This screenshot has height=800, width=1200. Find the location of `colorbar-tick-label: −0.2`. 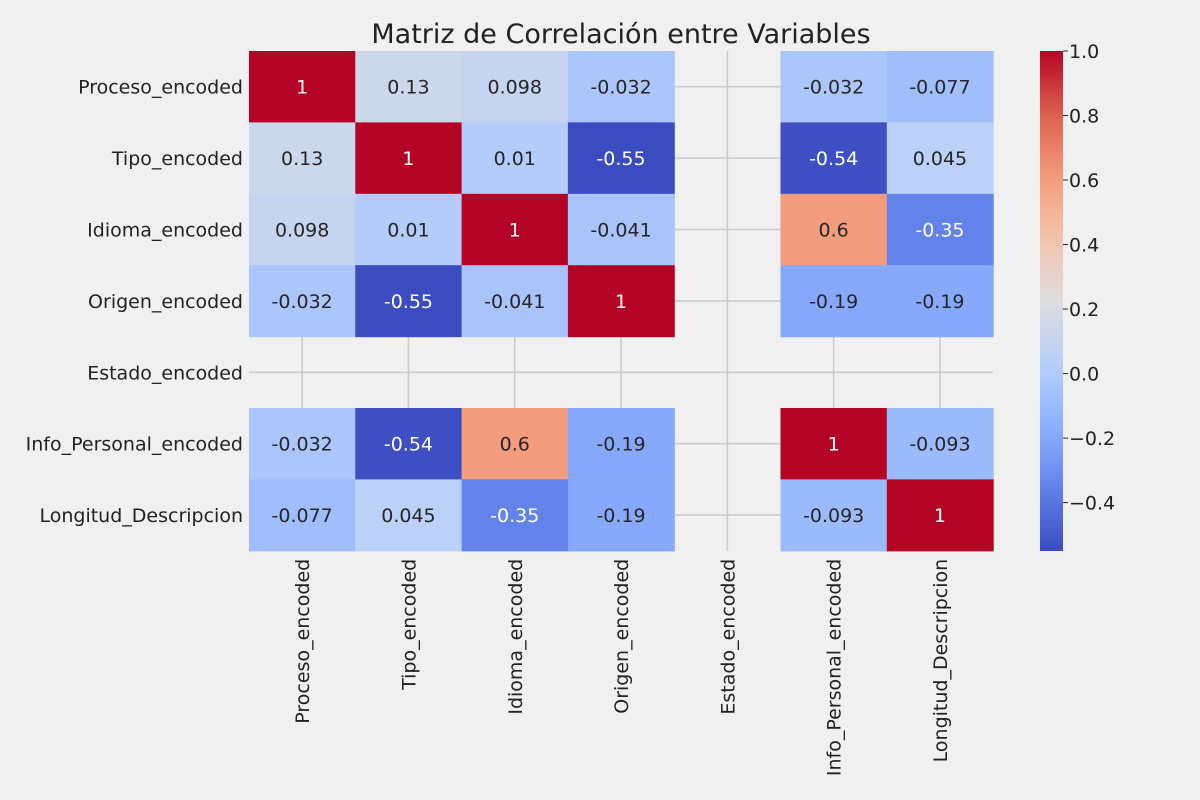

colorbar-tick-label: −0.2 is located at coordinates (1092, 439).